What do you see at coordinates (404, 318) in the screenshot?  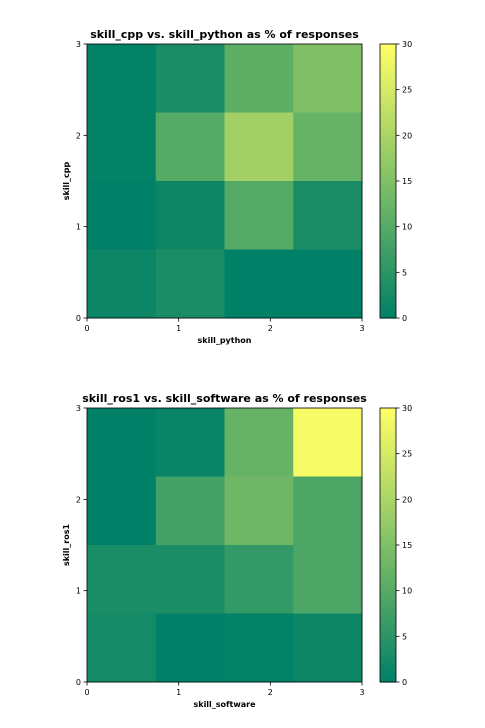 I see `colorbar-tick-label: 0` at bounding box center [404, 318].